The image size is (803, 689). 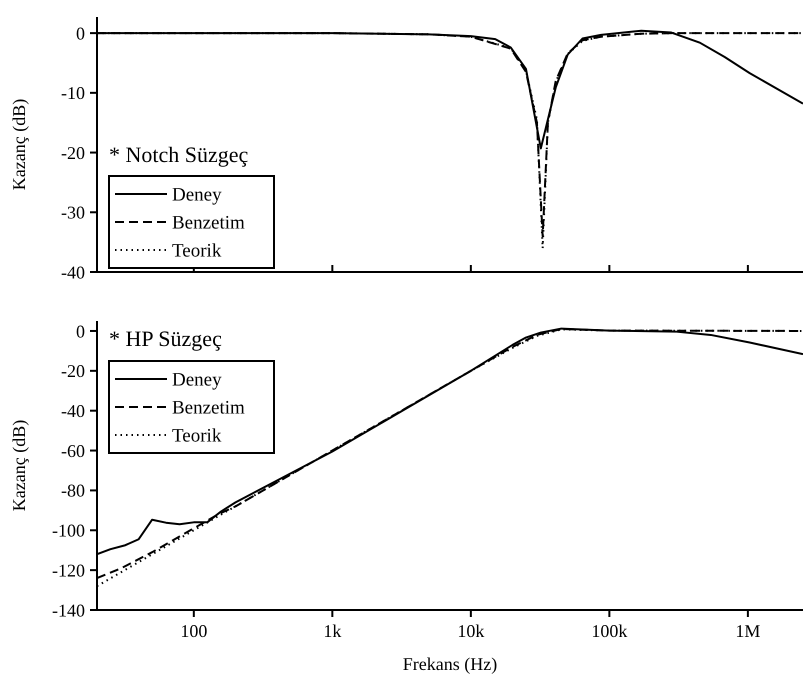 I want to click on y-tick-label: -120, so click(x=68, y=570).